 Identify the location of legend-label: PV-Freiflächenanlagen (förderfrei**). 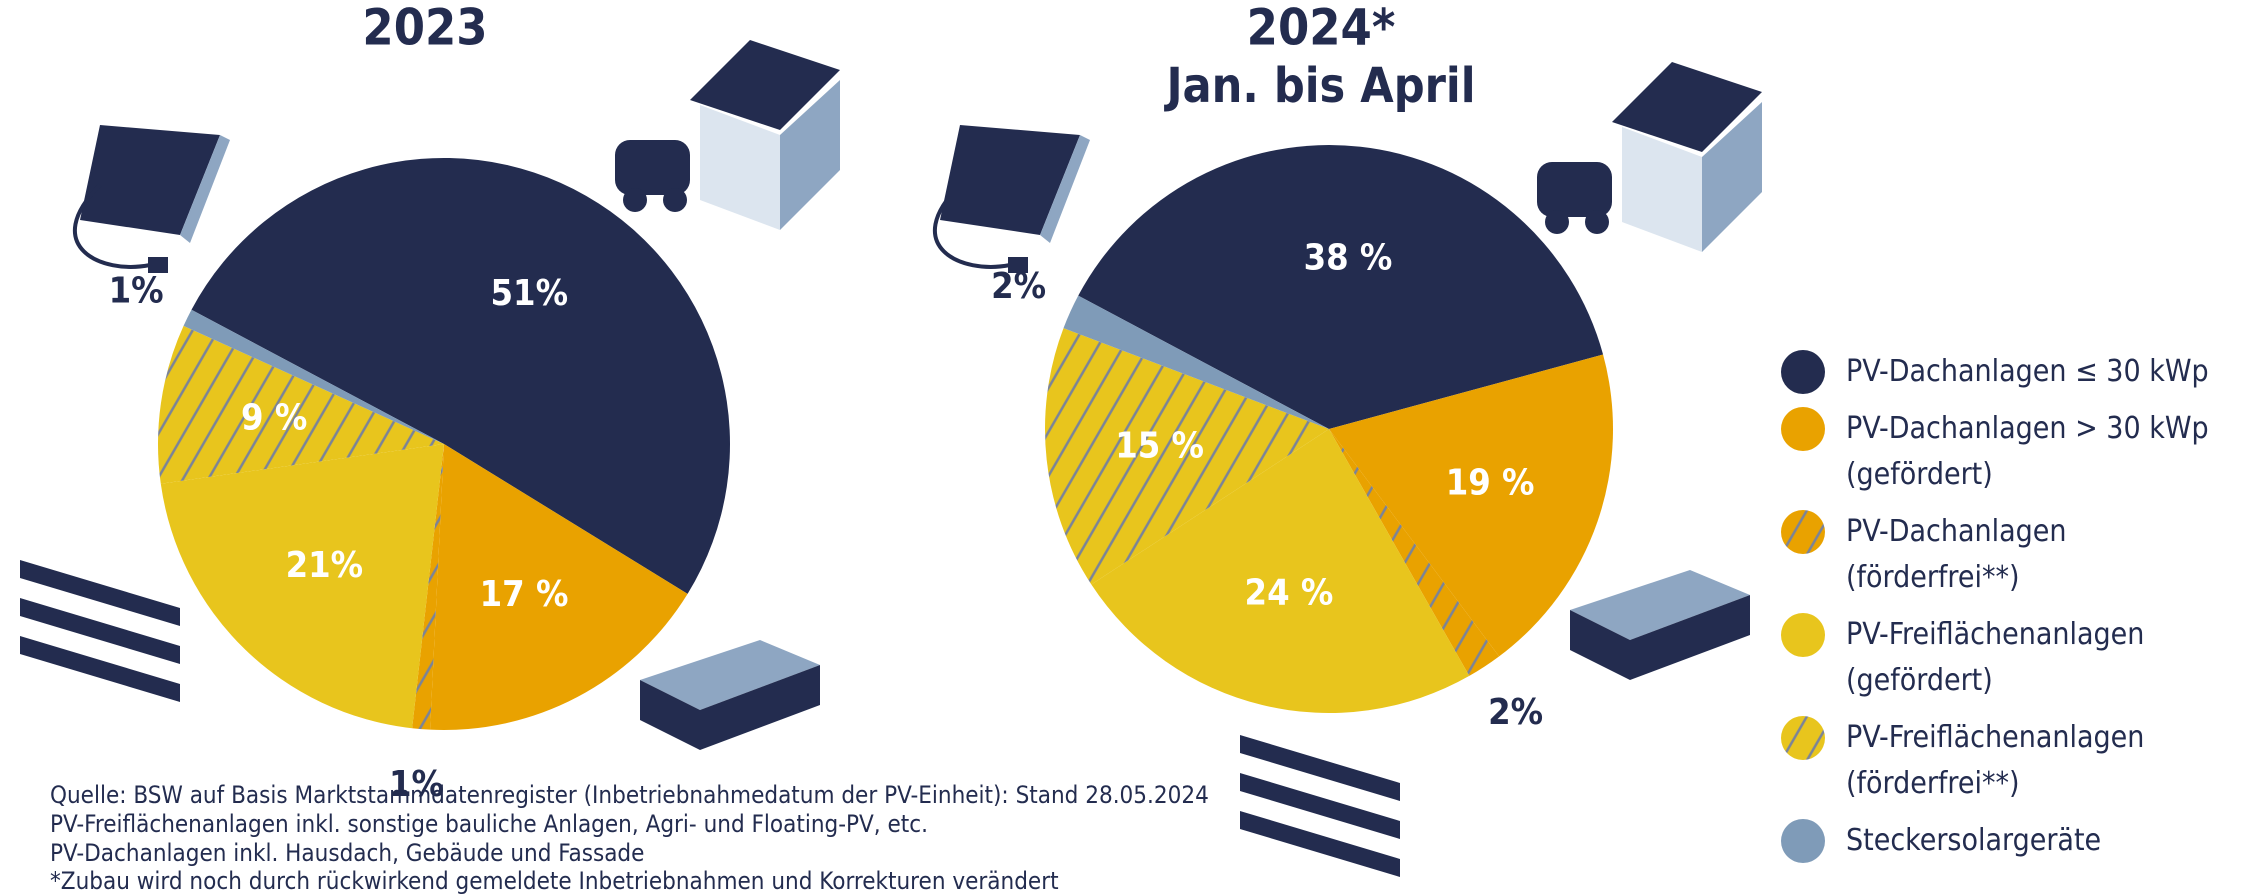
(1995, 760).